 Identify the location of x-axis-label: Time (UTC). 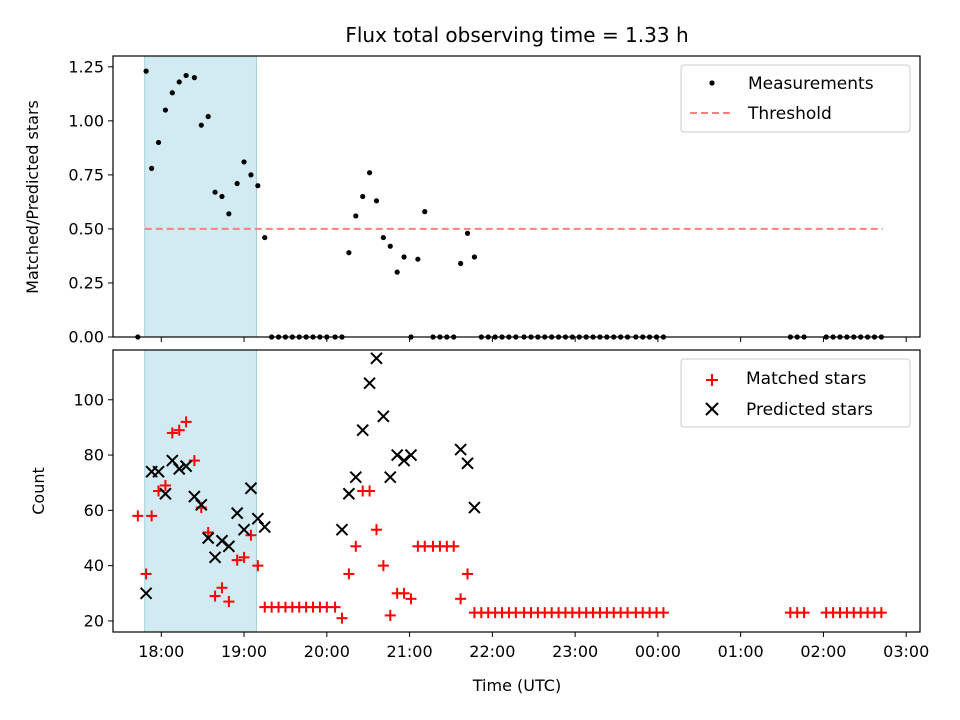
(516, 685).